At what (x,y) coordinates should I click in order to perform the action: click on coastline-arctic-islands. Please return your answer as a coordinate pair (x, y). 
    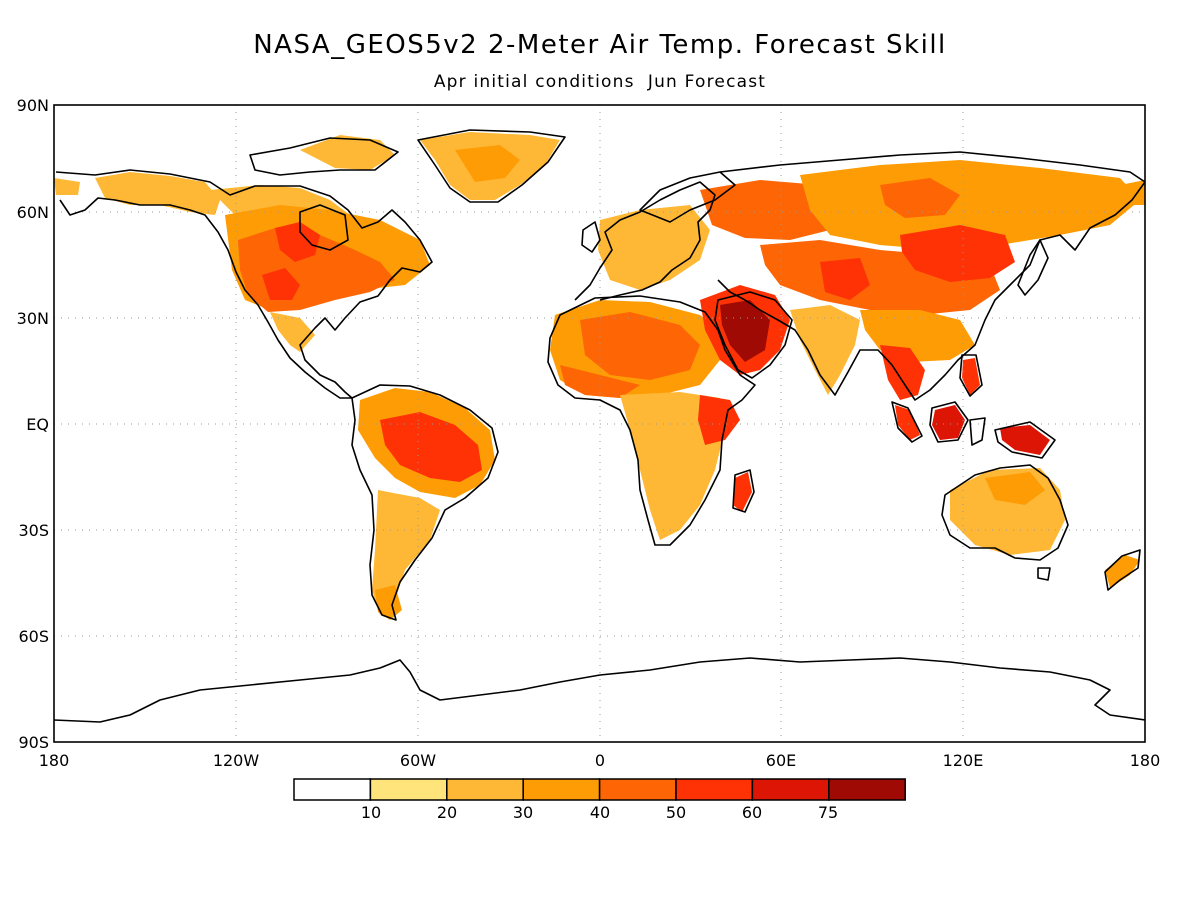
    Looking at the image, I should click on (324, 156).